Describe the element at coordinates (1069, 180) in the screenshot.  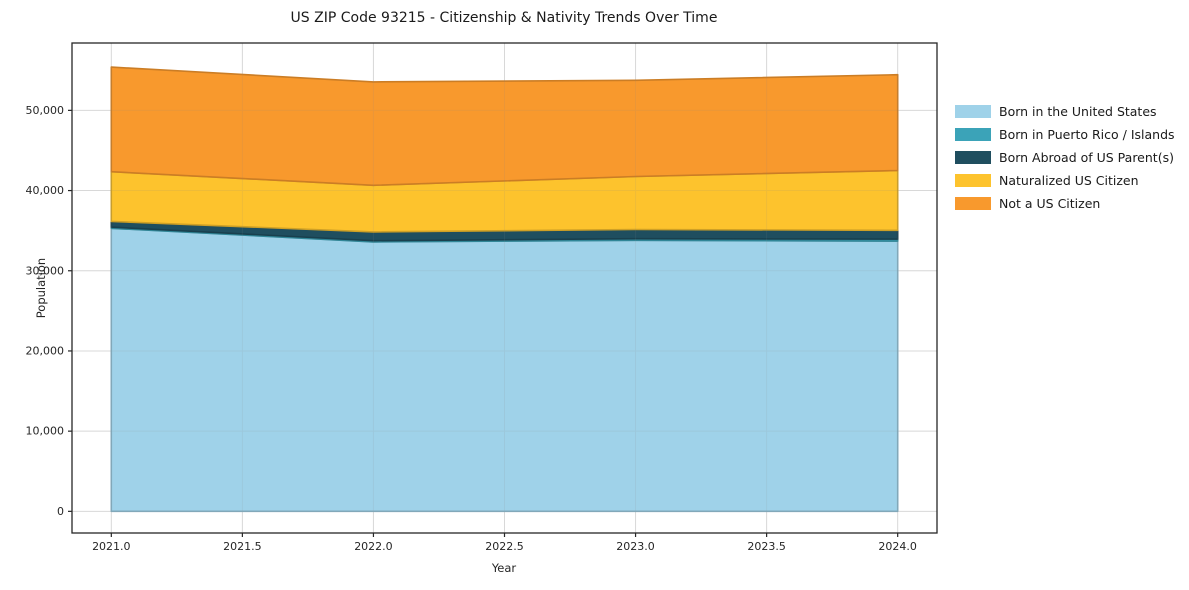
I see `legend-item-label: Naturalized US Citizen` at that location.